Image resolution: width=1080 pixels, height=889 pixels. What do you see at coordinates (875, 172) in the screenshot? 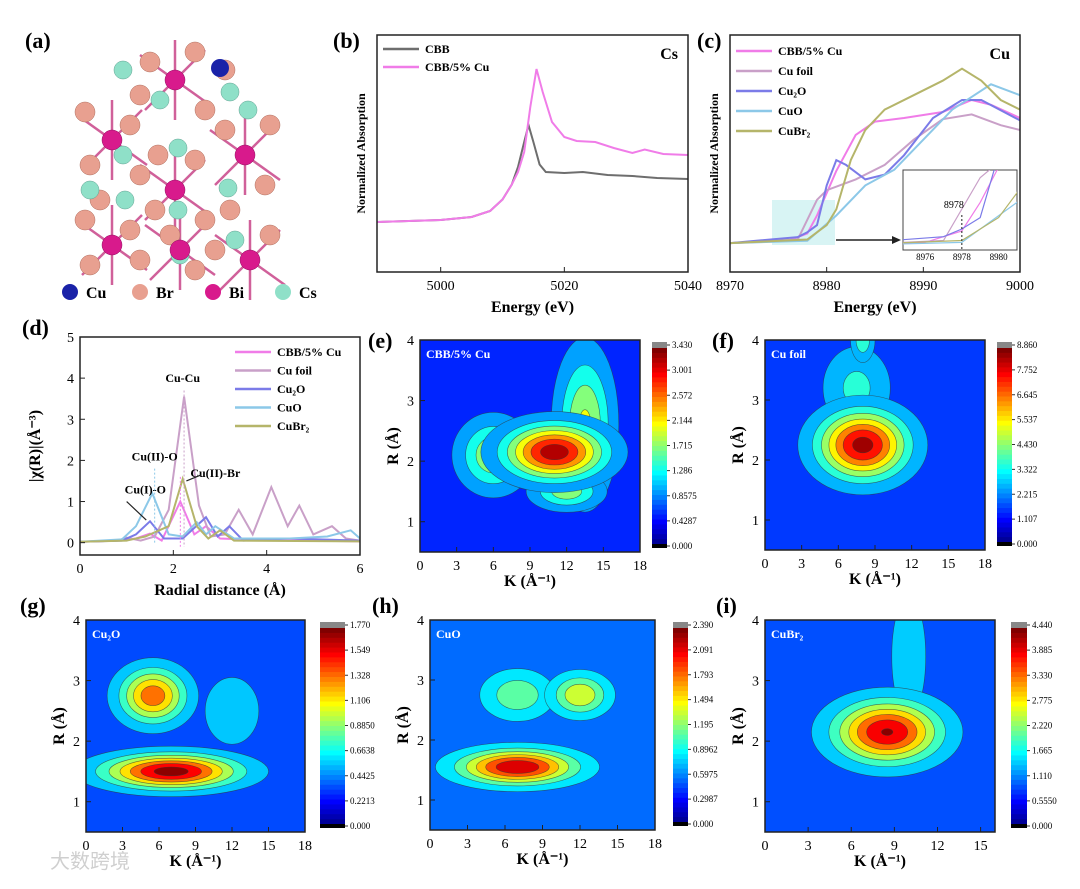
I see `series-line-cu-o` at bounding box center [875, 172].